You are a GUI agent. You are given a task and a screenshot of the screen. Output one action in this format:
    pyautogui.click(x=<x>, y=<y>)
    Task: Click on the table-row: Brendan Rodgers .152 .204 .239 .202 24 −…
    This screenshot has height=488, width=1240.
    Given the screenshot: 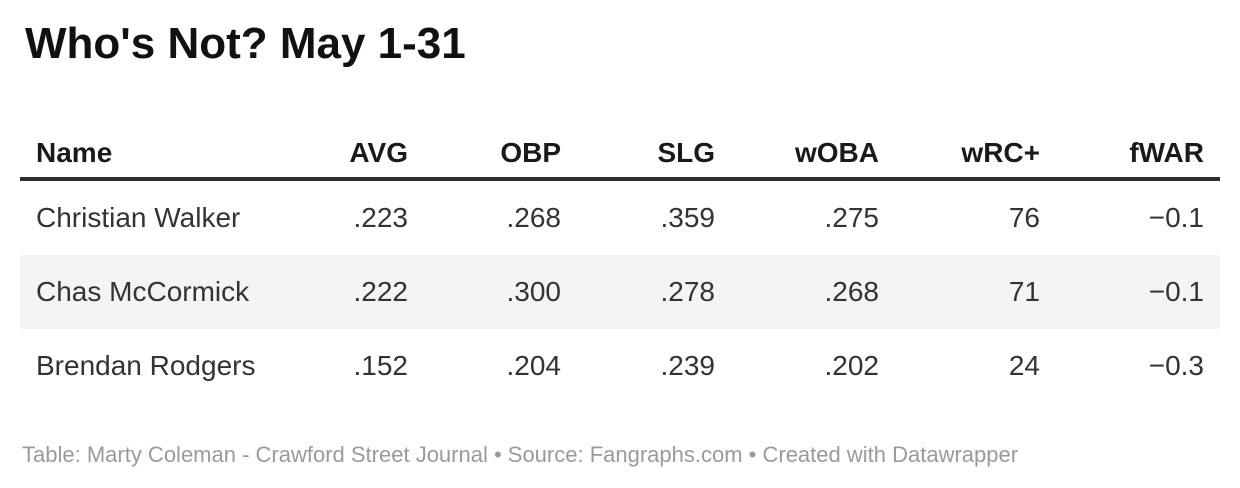 What is the action you would take?
    pyautogui.click(x=620, y=366)
    